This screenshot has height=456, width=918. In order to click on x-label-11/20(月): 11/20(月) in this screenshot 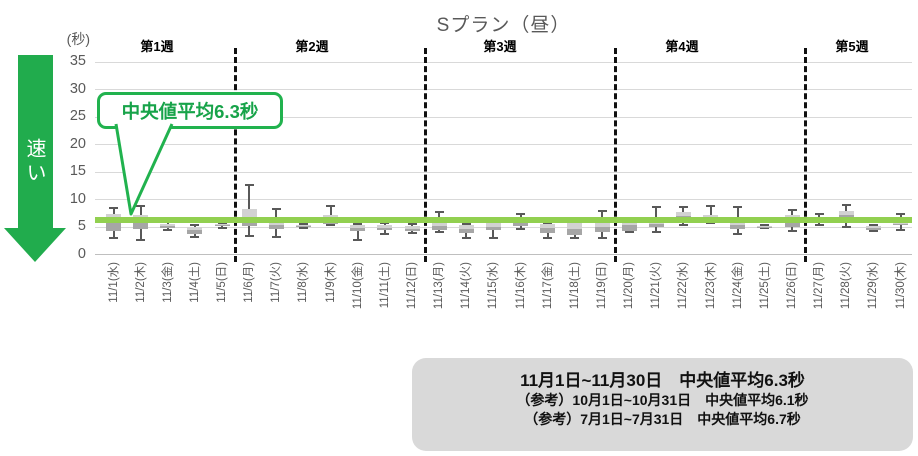, I will do `click(629, 286)`.